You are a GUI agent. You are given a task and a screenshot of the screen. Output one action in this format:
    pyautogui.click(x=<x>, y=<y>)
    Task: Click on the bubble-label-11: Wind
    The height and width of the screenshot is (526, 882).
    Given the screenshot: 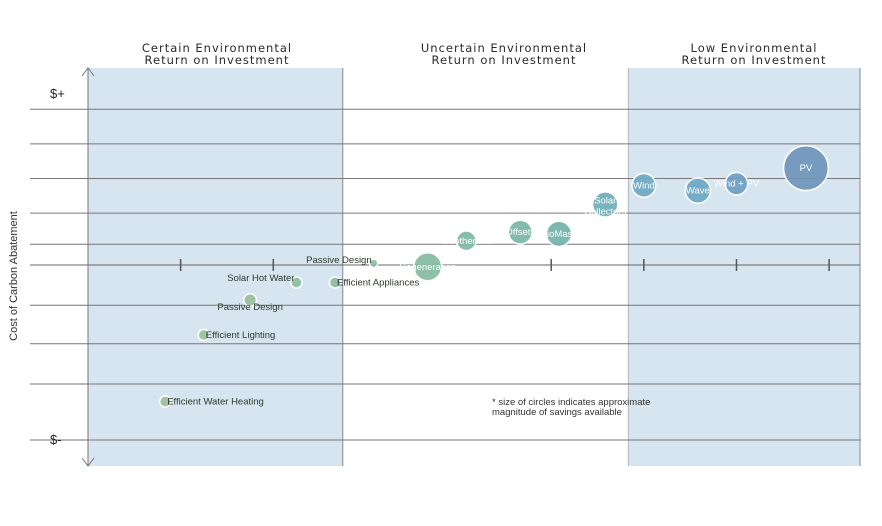 What is the action you would take?
    pyautogui.click(x=644, y=185)
    